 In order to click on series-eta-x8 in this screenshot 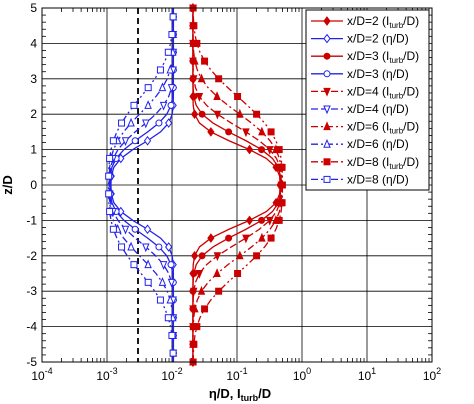, I will do `click(141, 185)`.